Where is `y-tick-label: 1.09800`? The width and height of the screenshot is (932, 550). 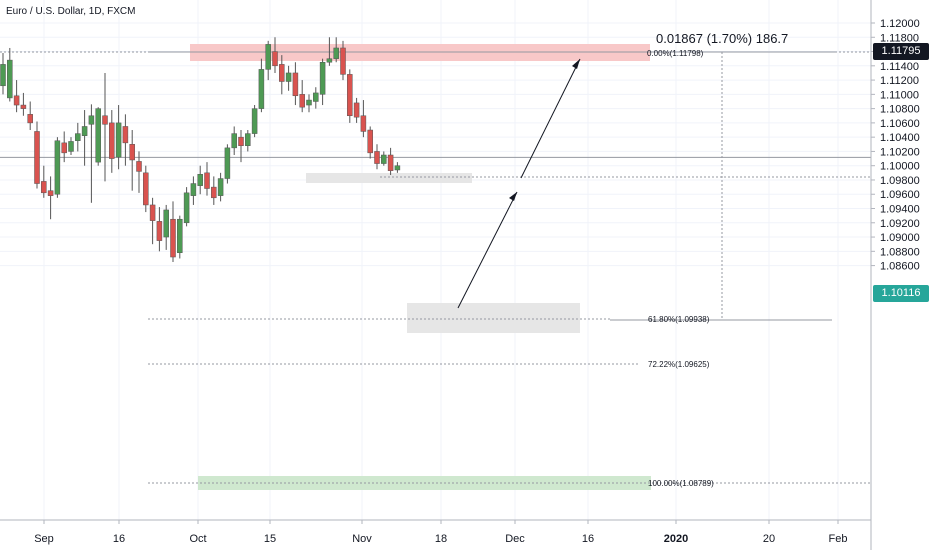
y-tick-label: 1.09800 is located at coordinates (900, 181).